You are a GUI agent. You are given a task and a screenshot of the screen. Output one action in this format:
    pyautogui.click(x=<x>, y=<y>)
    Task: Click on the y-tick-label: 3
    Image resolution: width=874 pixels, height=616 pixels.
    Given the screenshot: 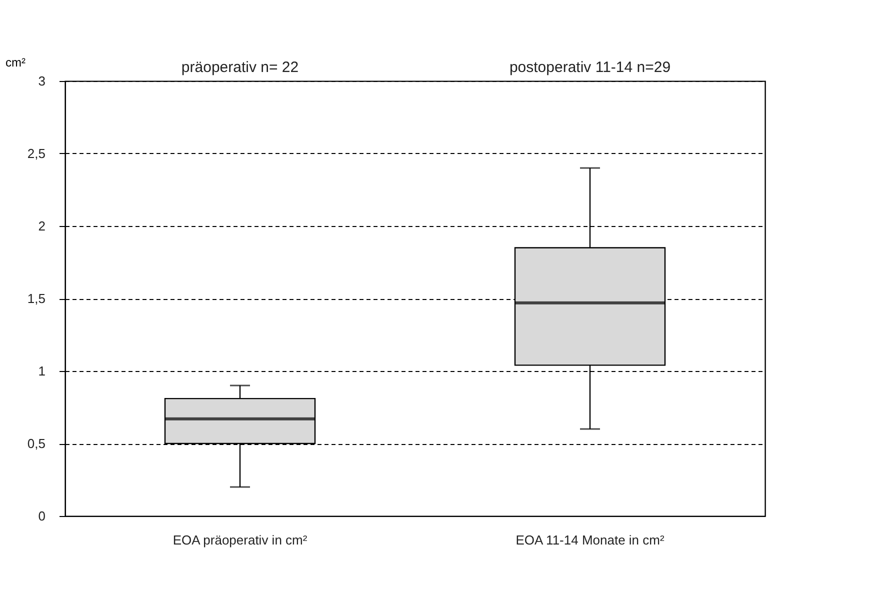 What is the action you would take?
    pyautogui.click(x=42, y=81)
    